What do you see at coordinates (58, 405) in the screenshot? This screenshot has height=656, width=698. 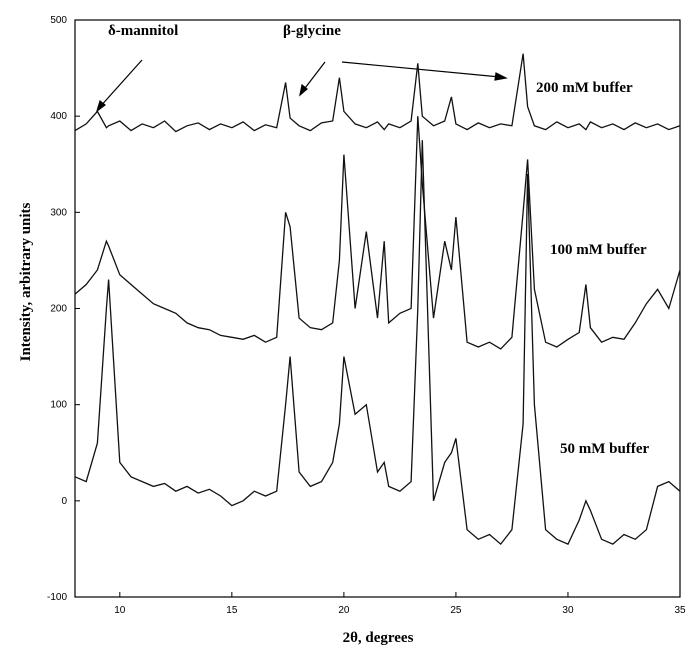 I see `y-tick-label: 100` at bounding box center [58, 405].